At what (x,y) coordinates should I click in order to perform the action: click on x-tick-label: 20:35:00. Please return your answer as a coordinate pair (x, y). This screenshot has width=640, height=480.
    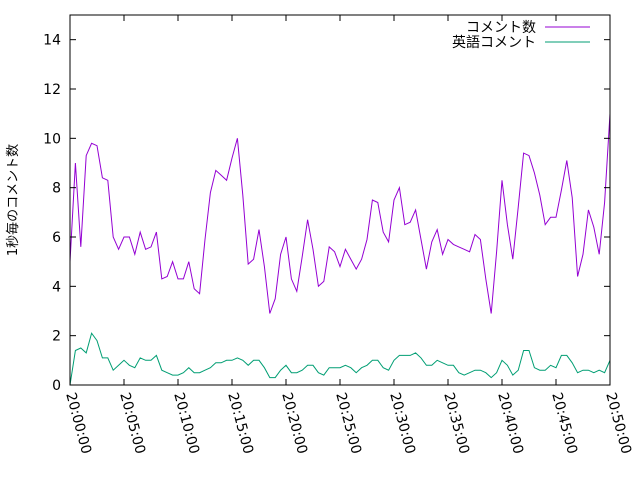
    Looking at the image, I should click on (456, 423).